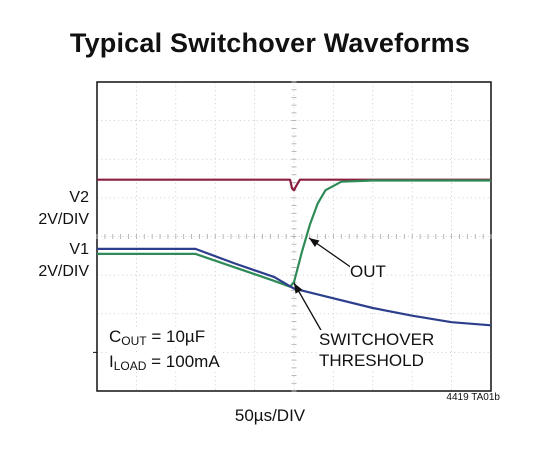  Describe the element at coordinates (298, 288) in the screenshot. I see `switchover-arrow-head` at that location.